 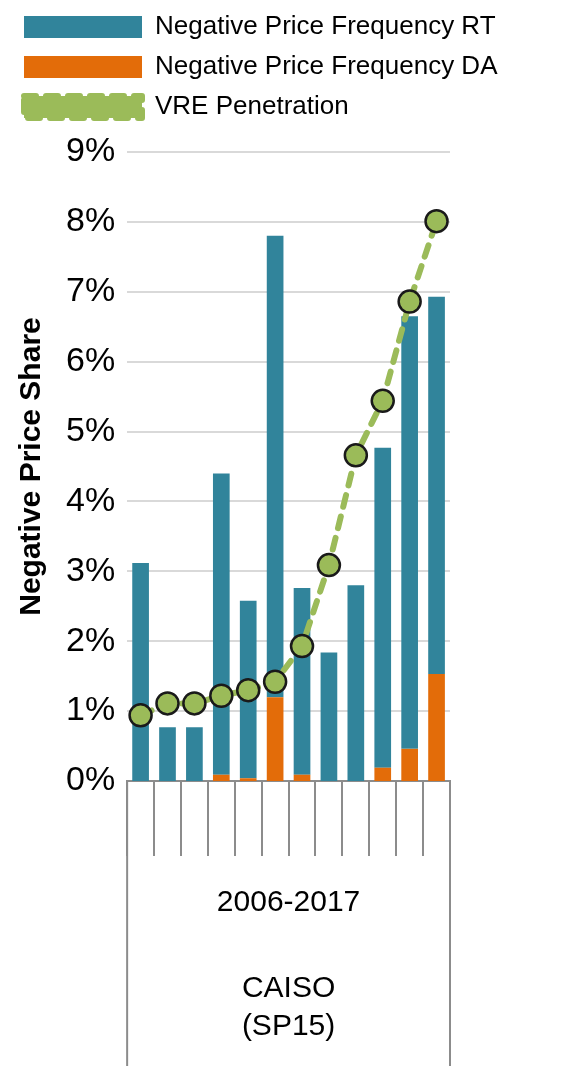 What do you see at coordinates (91, 428) in the screenshot?
I see `y-tick-label: 5%` at bounding box center [91, 428].